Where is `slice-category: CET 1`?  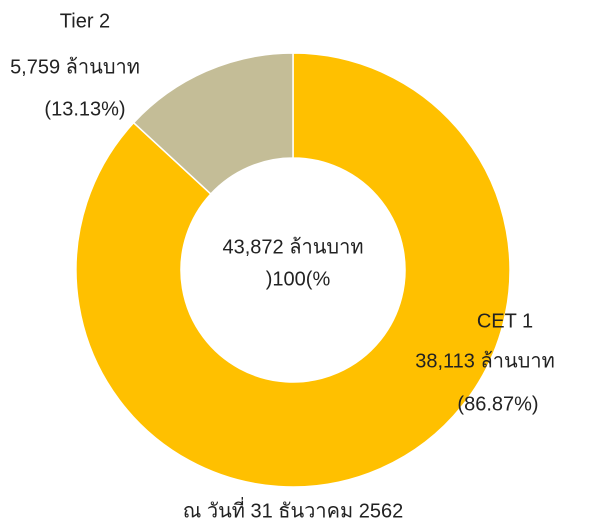 slice-category: CET 1 is located at coordinates (505, 321).